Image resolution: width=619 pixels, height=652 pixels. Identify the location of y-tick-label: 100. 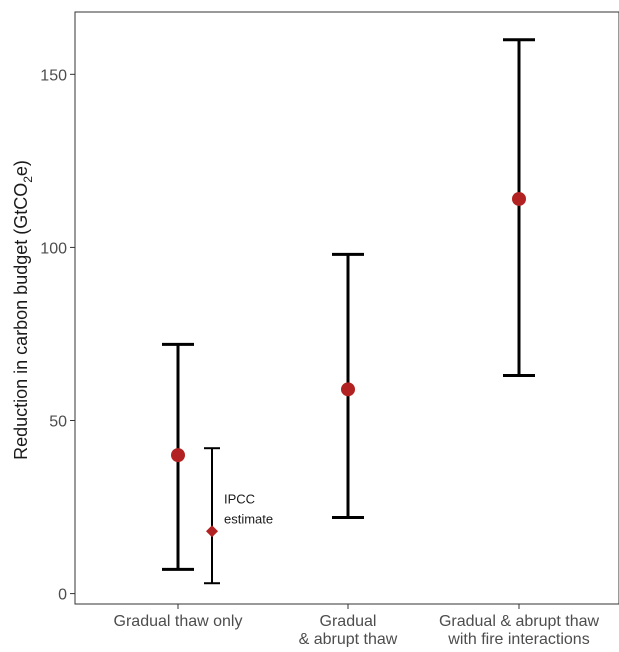
(53, 248).